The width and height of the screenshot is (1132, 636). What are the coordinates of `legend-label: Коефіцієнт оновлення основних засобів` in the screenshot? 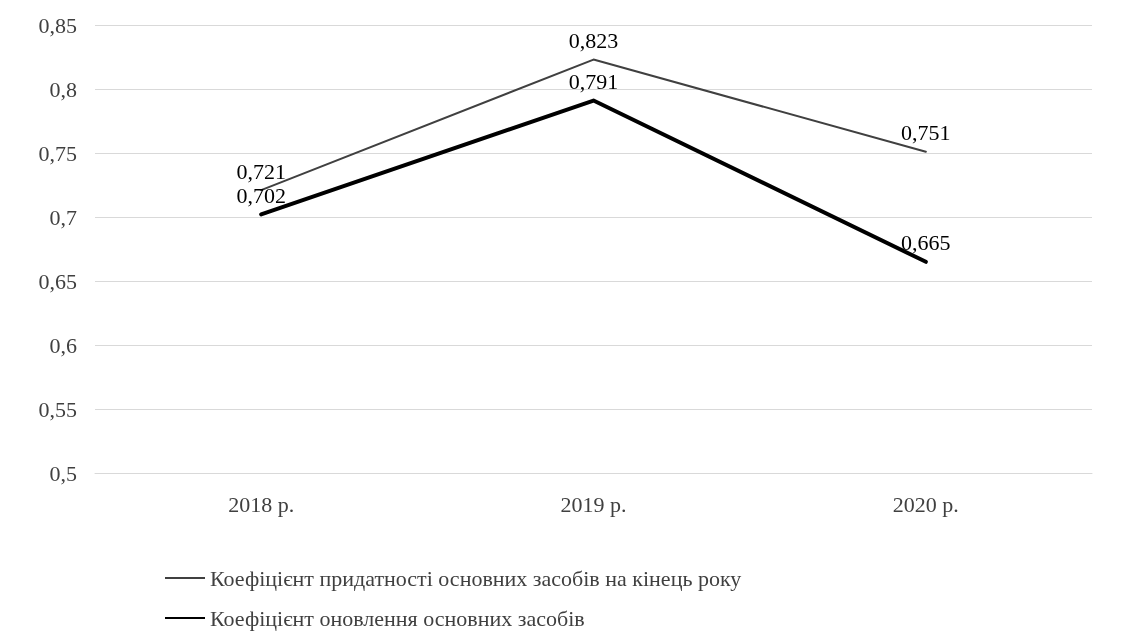 It's located at (397, 618).